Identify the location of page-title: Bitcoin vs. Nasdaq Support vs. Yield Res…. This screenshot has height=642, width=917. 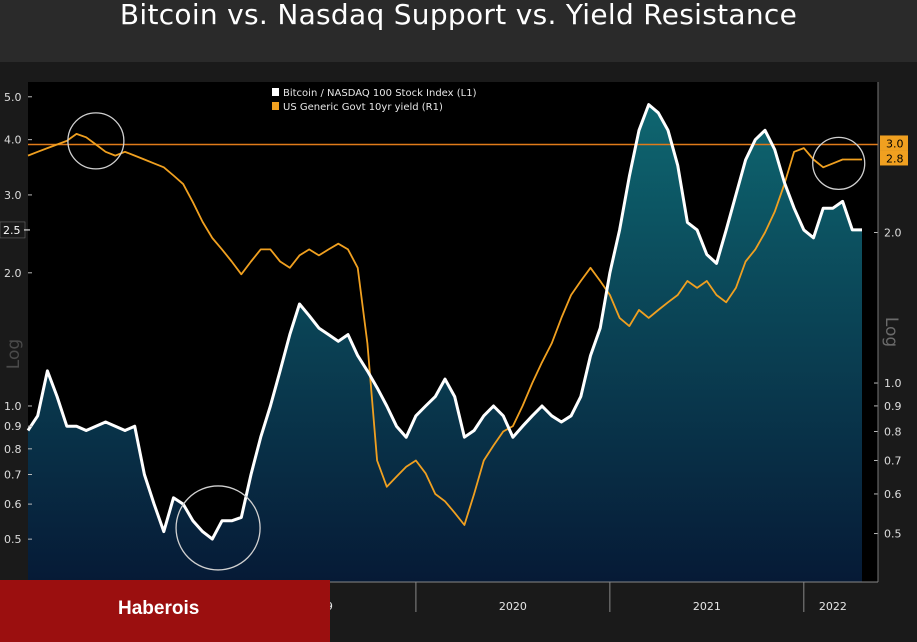
(458, 15).